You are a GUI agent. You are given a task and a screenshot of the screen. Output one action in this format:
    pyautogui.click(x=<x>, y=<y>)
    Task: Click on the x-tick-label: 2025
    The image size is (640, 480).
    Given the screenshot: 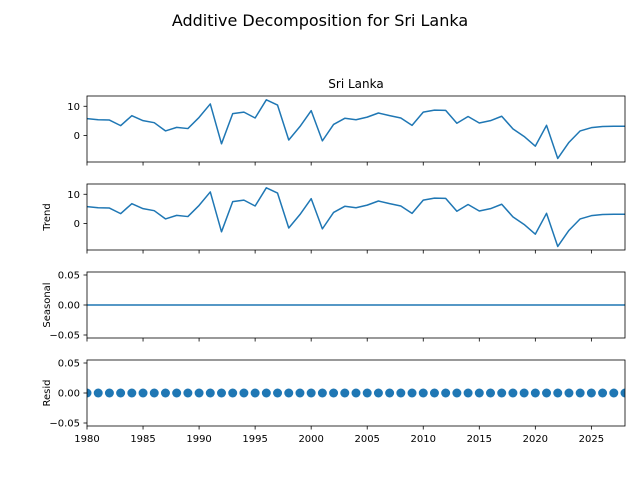 What is the action you would take?
    pyautogui.click(x=591, y=439)
    